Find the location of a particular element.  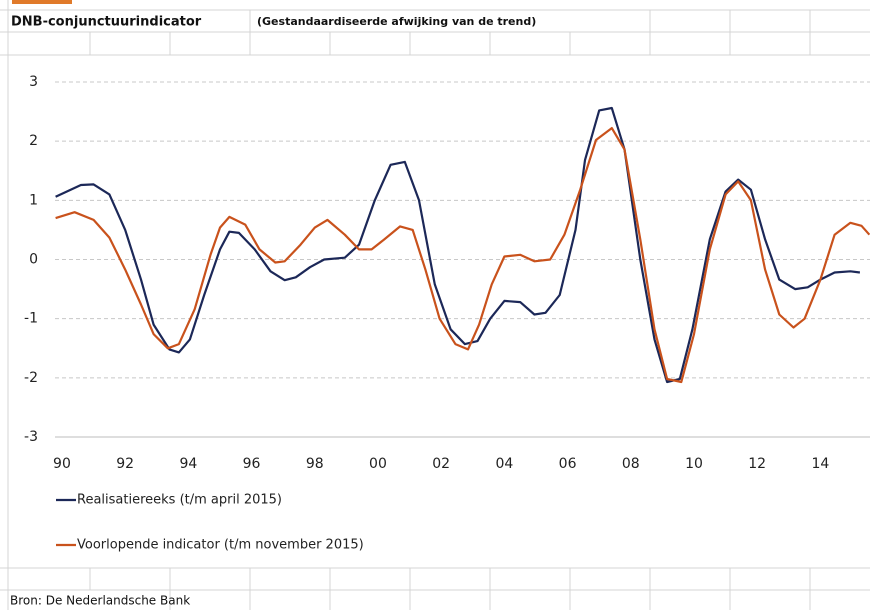

source-note: Bron: De Nederlandsche Bank is located at coordinates (100, 601).